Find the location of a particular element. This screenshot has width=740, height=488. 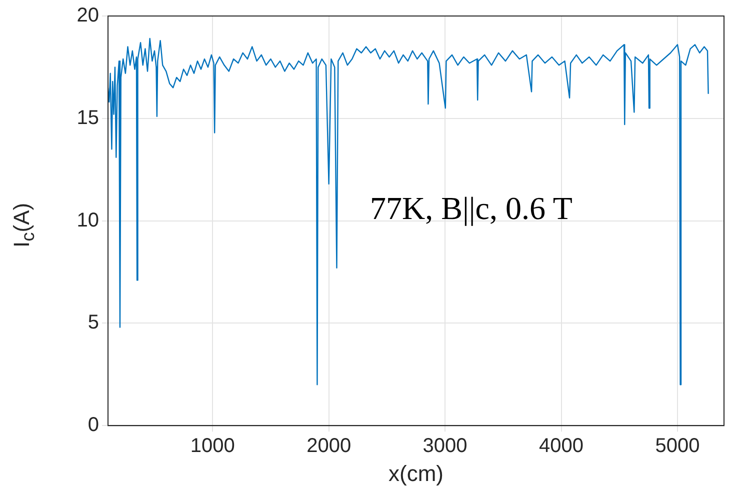

x-tick-label: 3000 is located at coordinates (445, 446).